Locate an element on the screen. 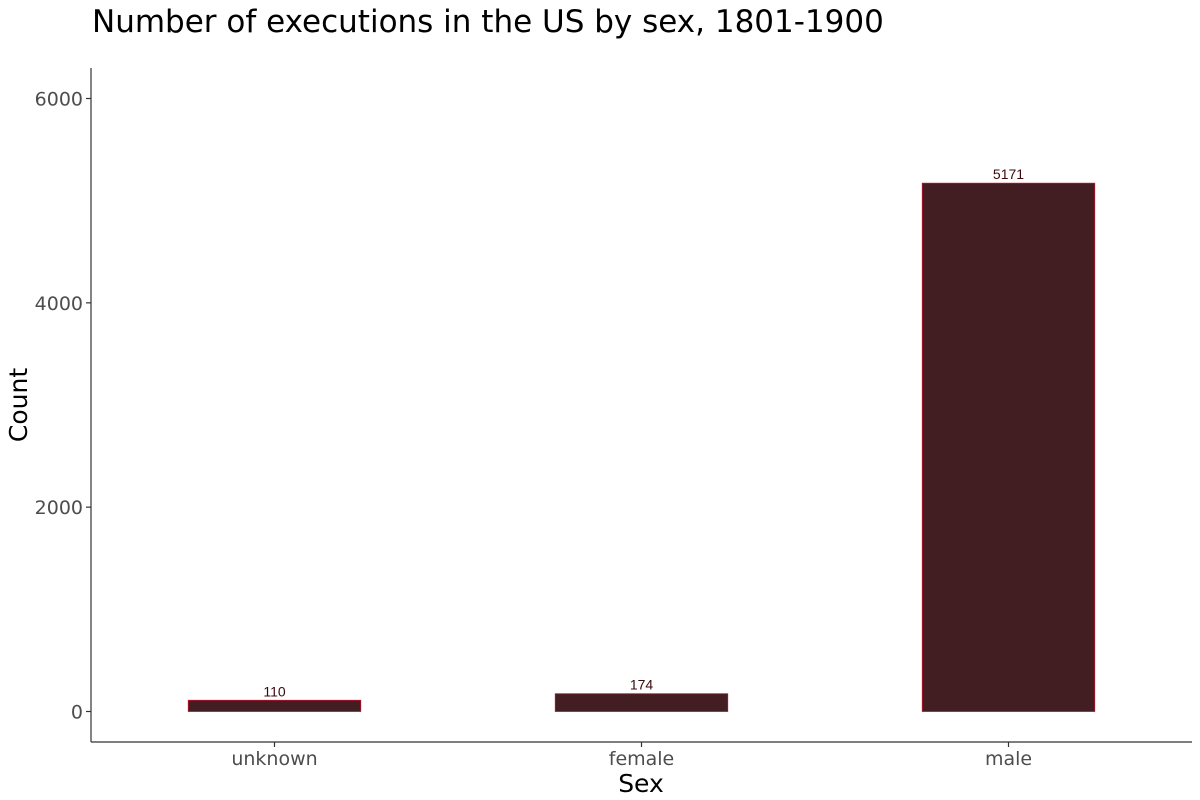  x-tick-label-female: female is located at coordinates (642, 759).